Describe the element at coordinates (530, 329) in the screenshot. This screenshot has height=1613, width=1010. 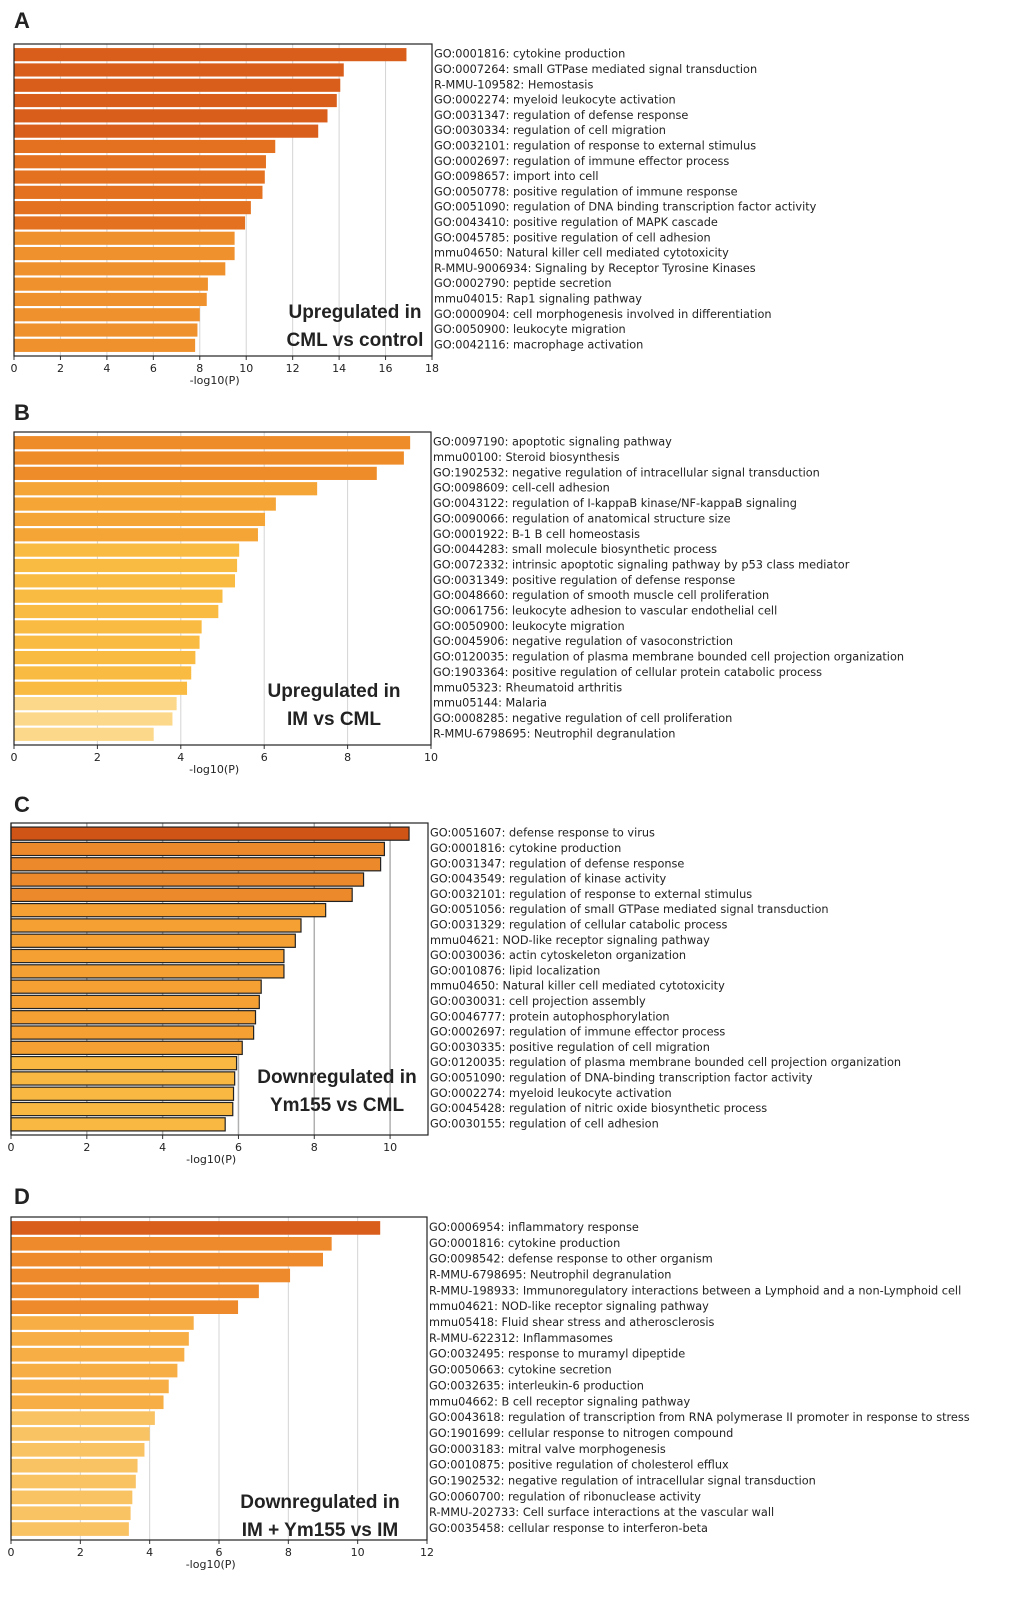
I see `category-label: GO:0050900: leukocyte migration` at that location.